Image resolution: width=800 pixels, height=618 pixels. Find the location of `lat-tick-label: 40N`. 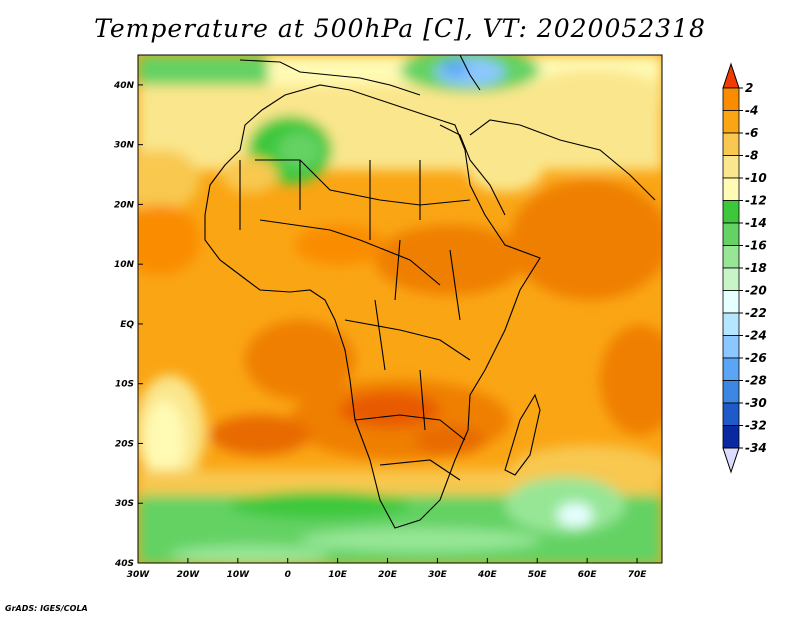

lat-tick-label: 40N is located at coordinates (124, 86).